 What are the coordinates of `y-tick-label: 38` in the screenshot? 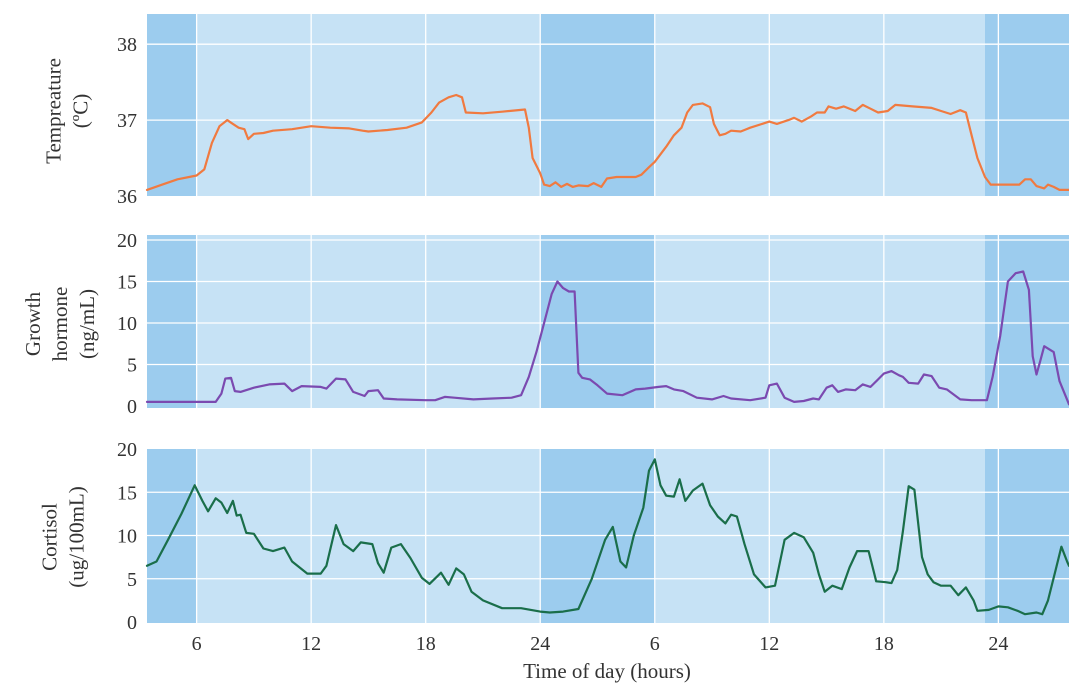 It's located at (127, 45).